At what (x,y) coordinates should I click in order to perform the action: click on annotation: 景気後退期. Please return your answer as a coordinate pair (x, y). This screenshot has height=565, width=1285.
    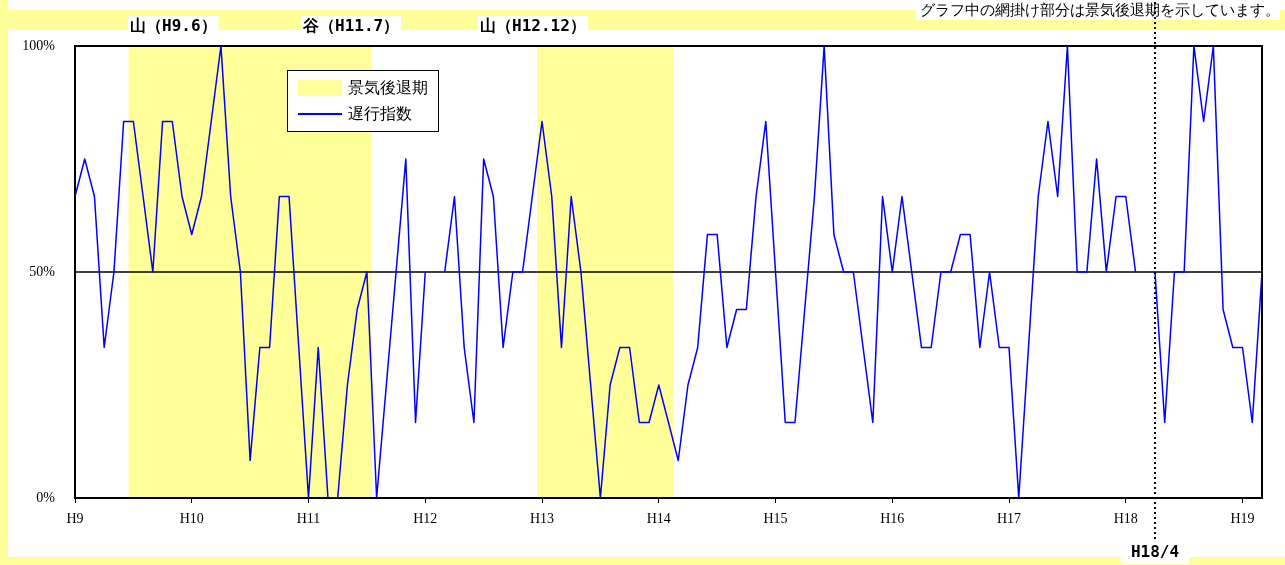
    Looking at the image, I should click on (388, 88).